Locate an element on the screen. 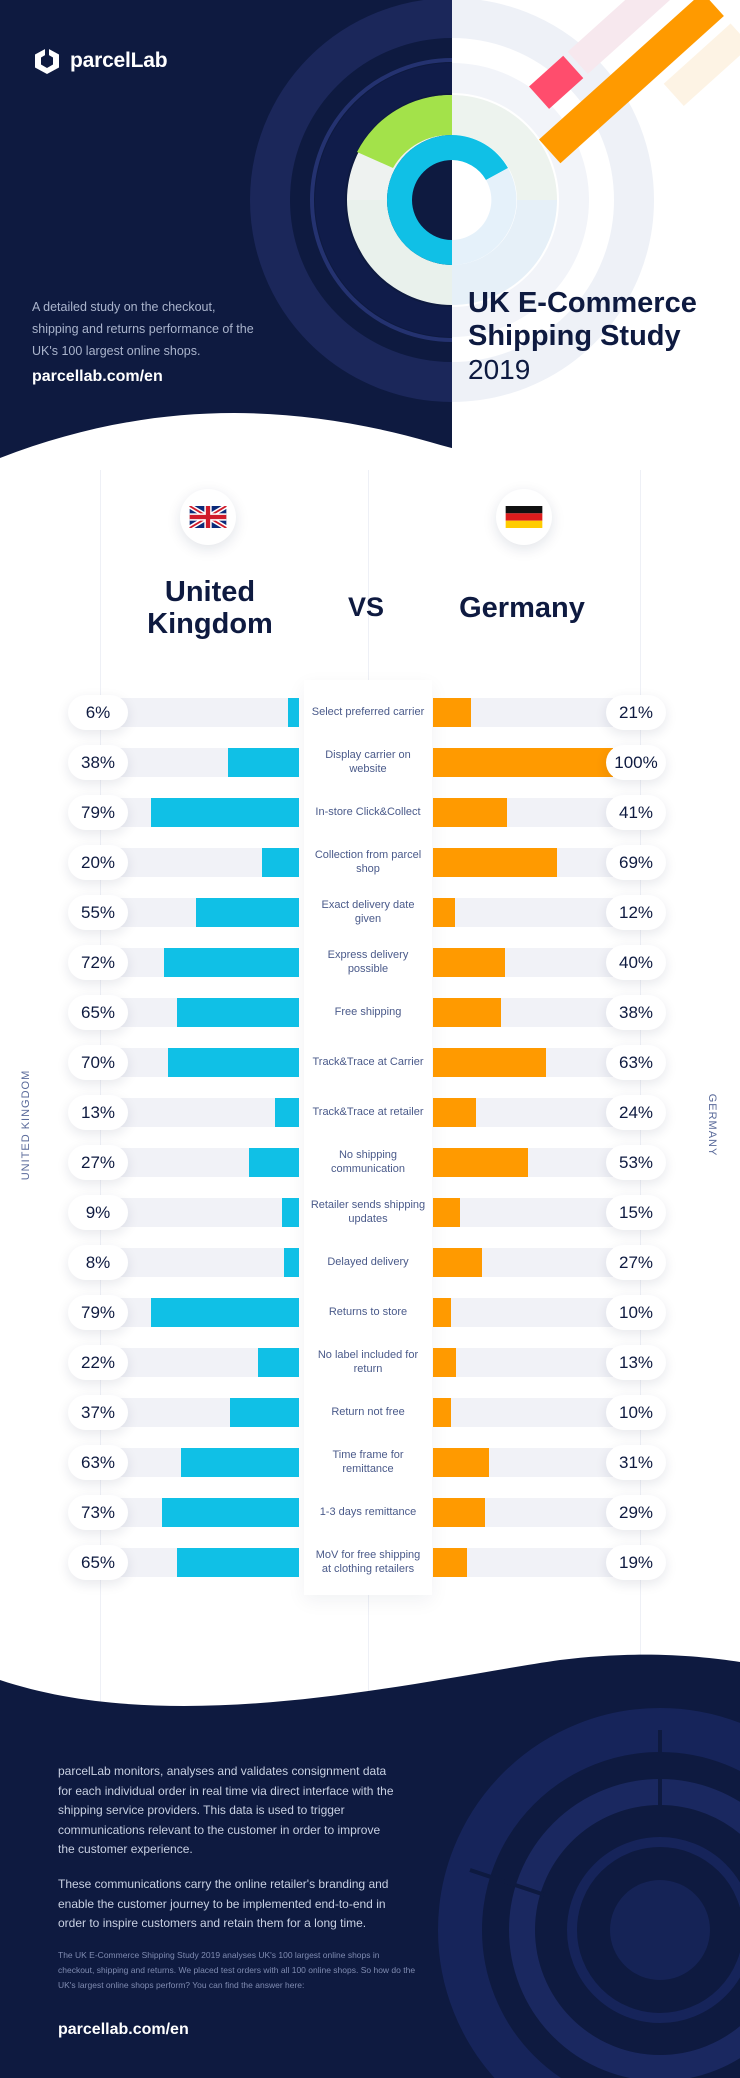  category-label: Returns to store is located at coordinates (368, 1312).